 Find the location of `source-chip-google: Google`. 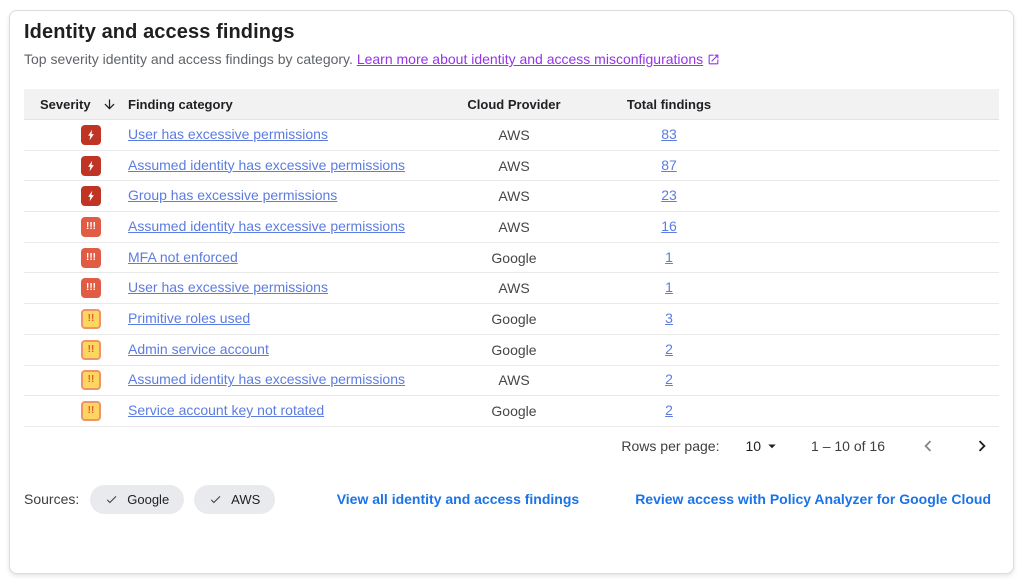

source-chip-google: Google is located at coordinates (137, 499).